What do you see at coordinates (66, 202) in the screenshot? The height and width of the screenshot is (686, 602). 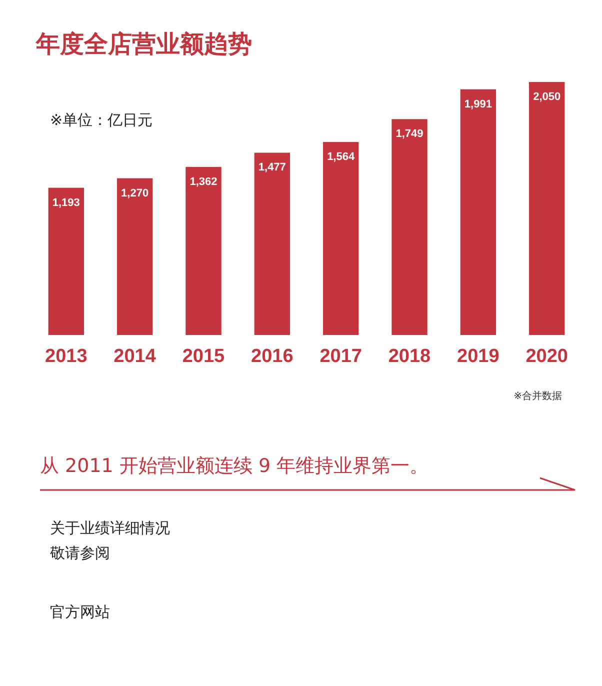 I see `data-label: 1,193` at bounding box center [66, 202].